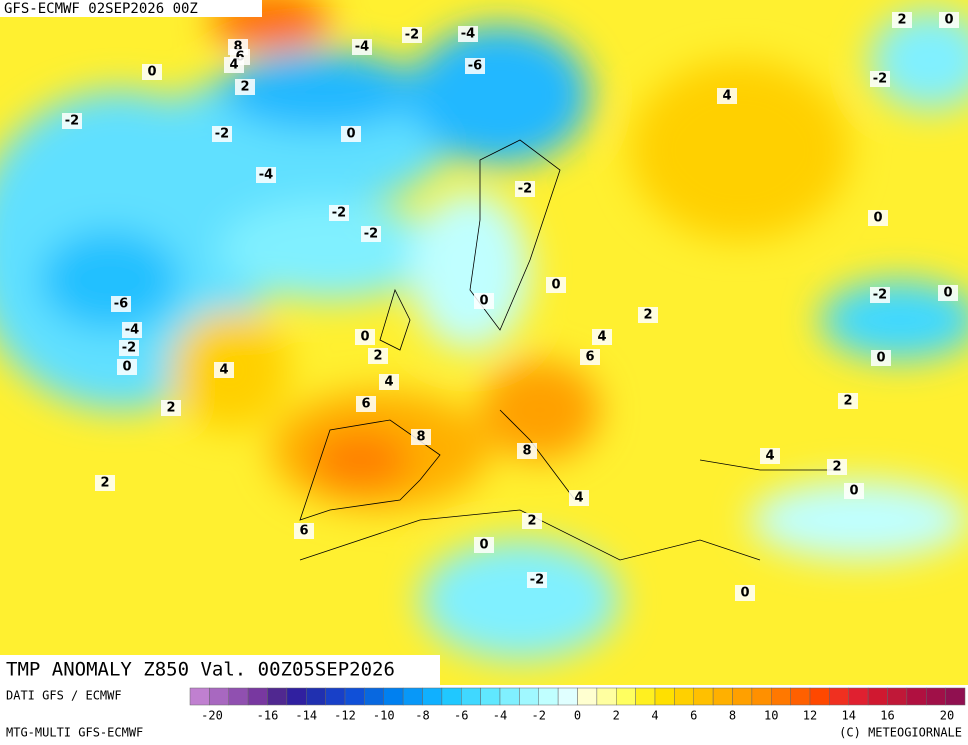  I want to click on colorbar-tick-label: 20, so click(947, 716).